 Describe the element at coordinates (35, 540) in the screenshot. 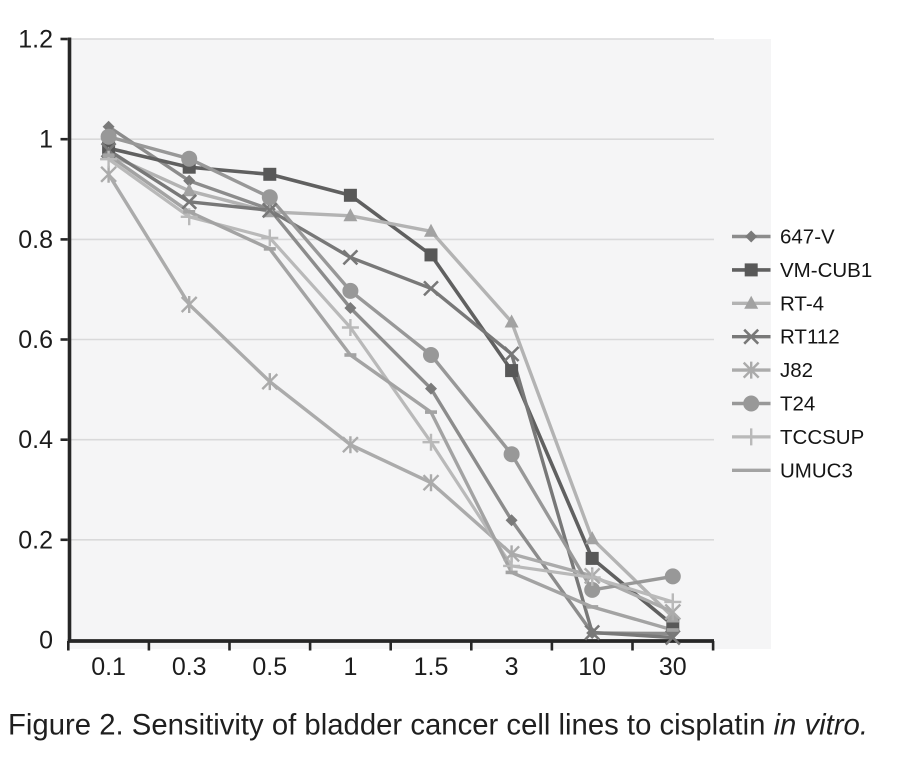

I see `svg-text: 0.2` at that location.